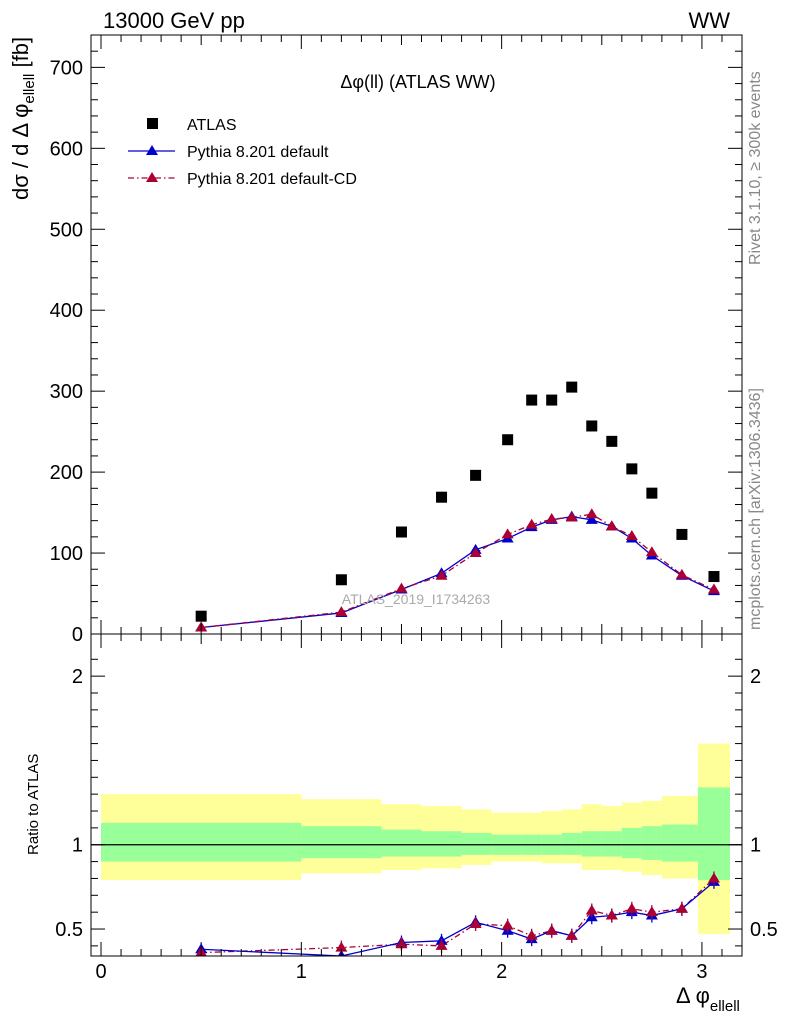 Image resolution: width=786 pixels, height=1024 pixels. I want to click on legend-cd-marker, so click(152, 177).